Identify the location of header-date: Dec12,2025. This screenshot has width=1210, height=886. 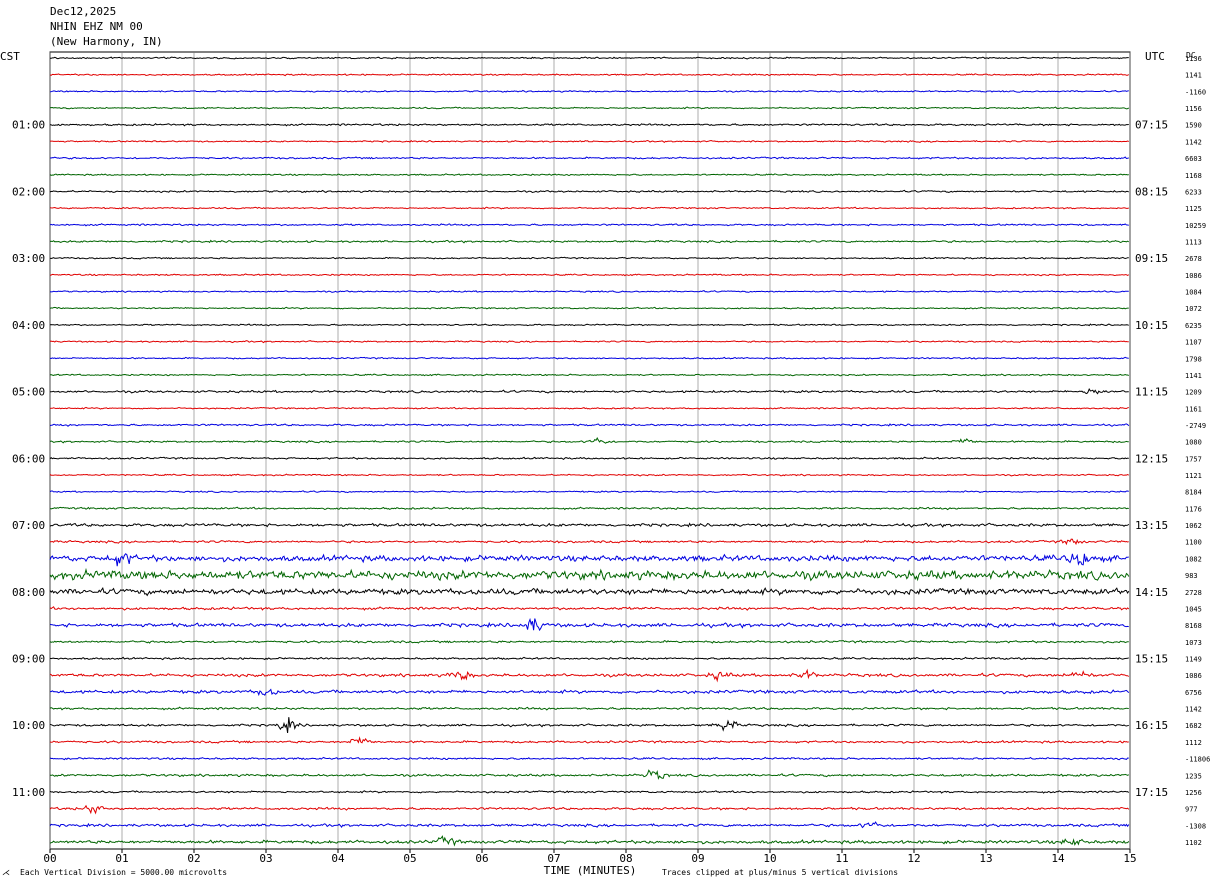
(83, 11).